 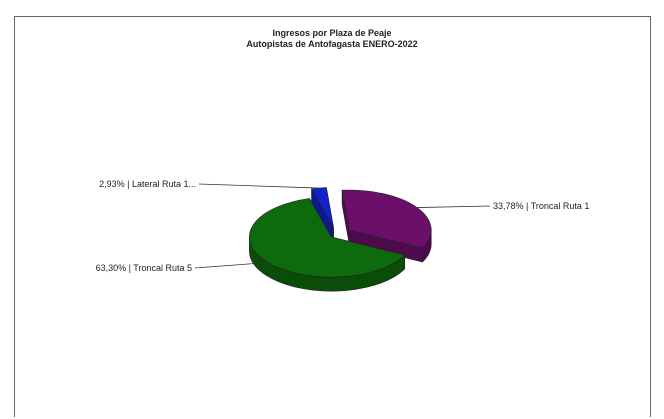 I want to click on slice-label: 63,30% | Troncal Ruta 5, so click(x=144, y=268).